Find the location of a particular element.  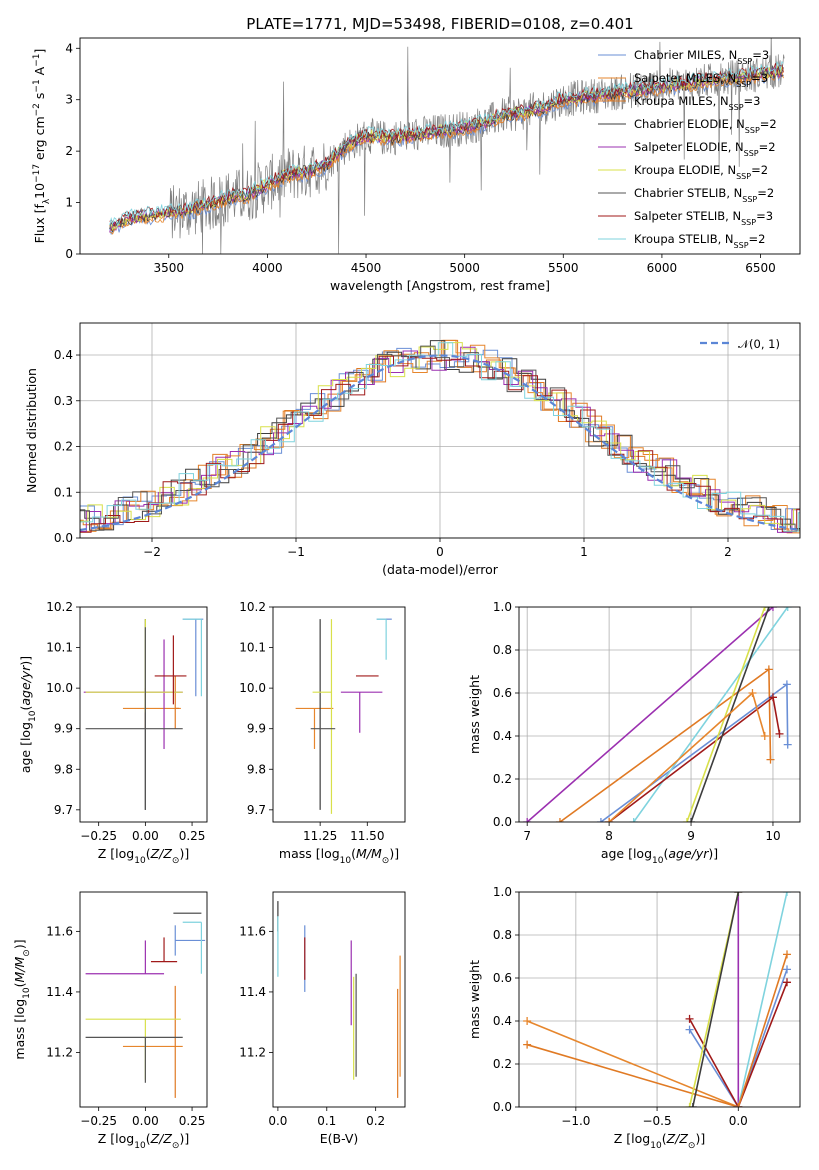

plot-area is located at coordinates (343, 716).